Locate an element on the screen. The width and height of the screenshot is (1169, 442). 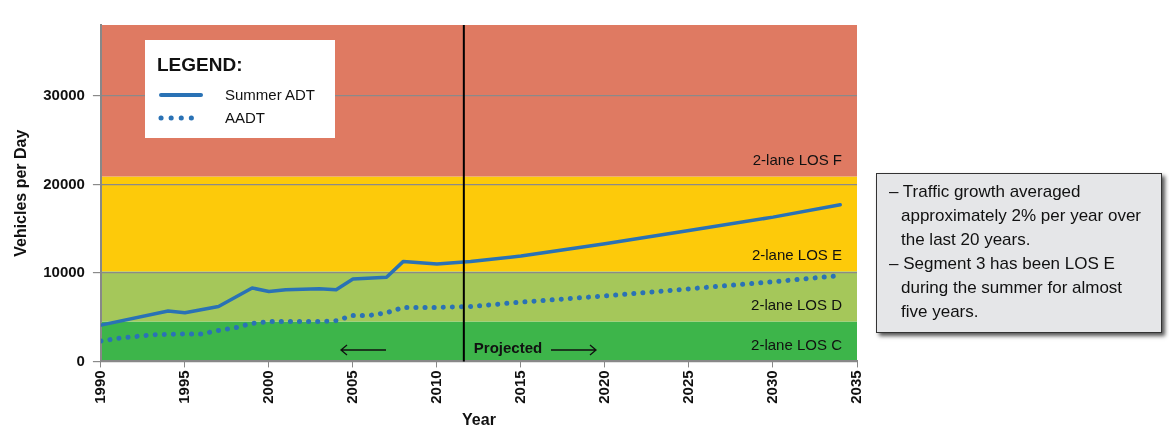
x-tick-label: 2030 is located at coordinates (772, 387).